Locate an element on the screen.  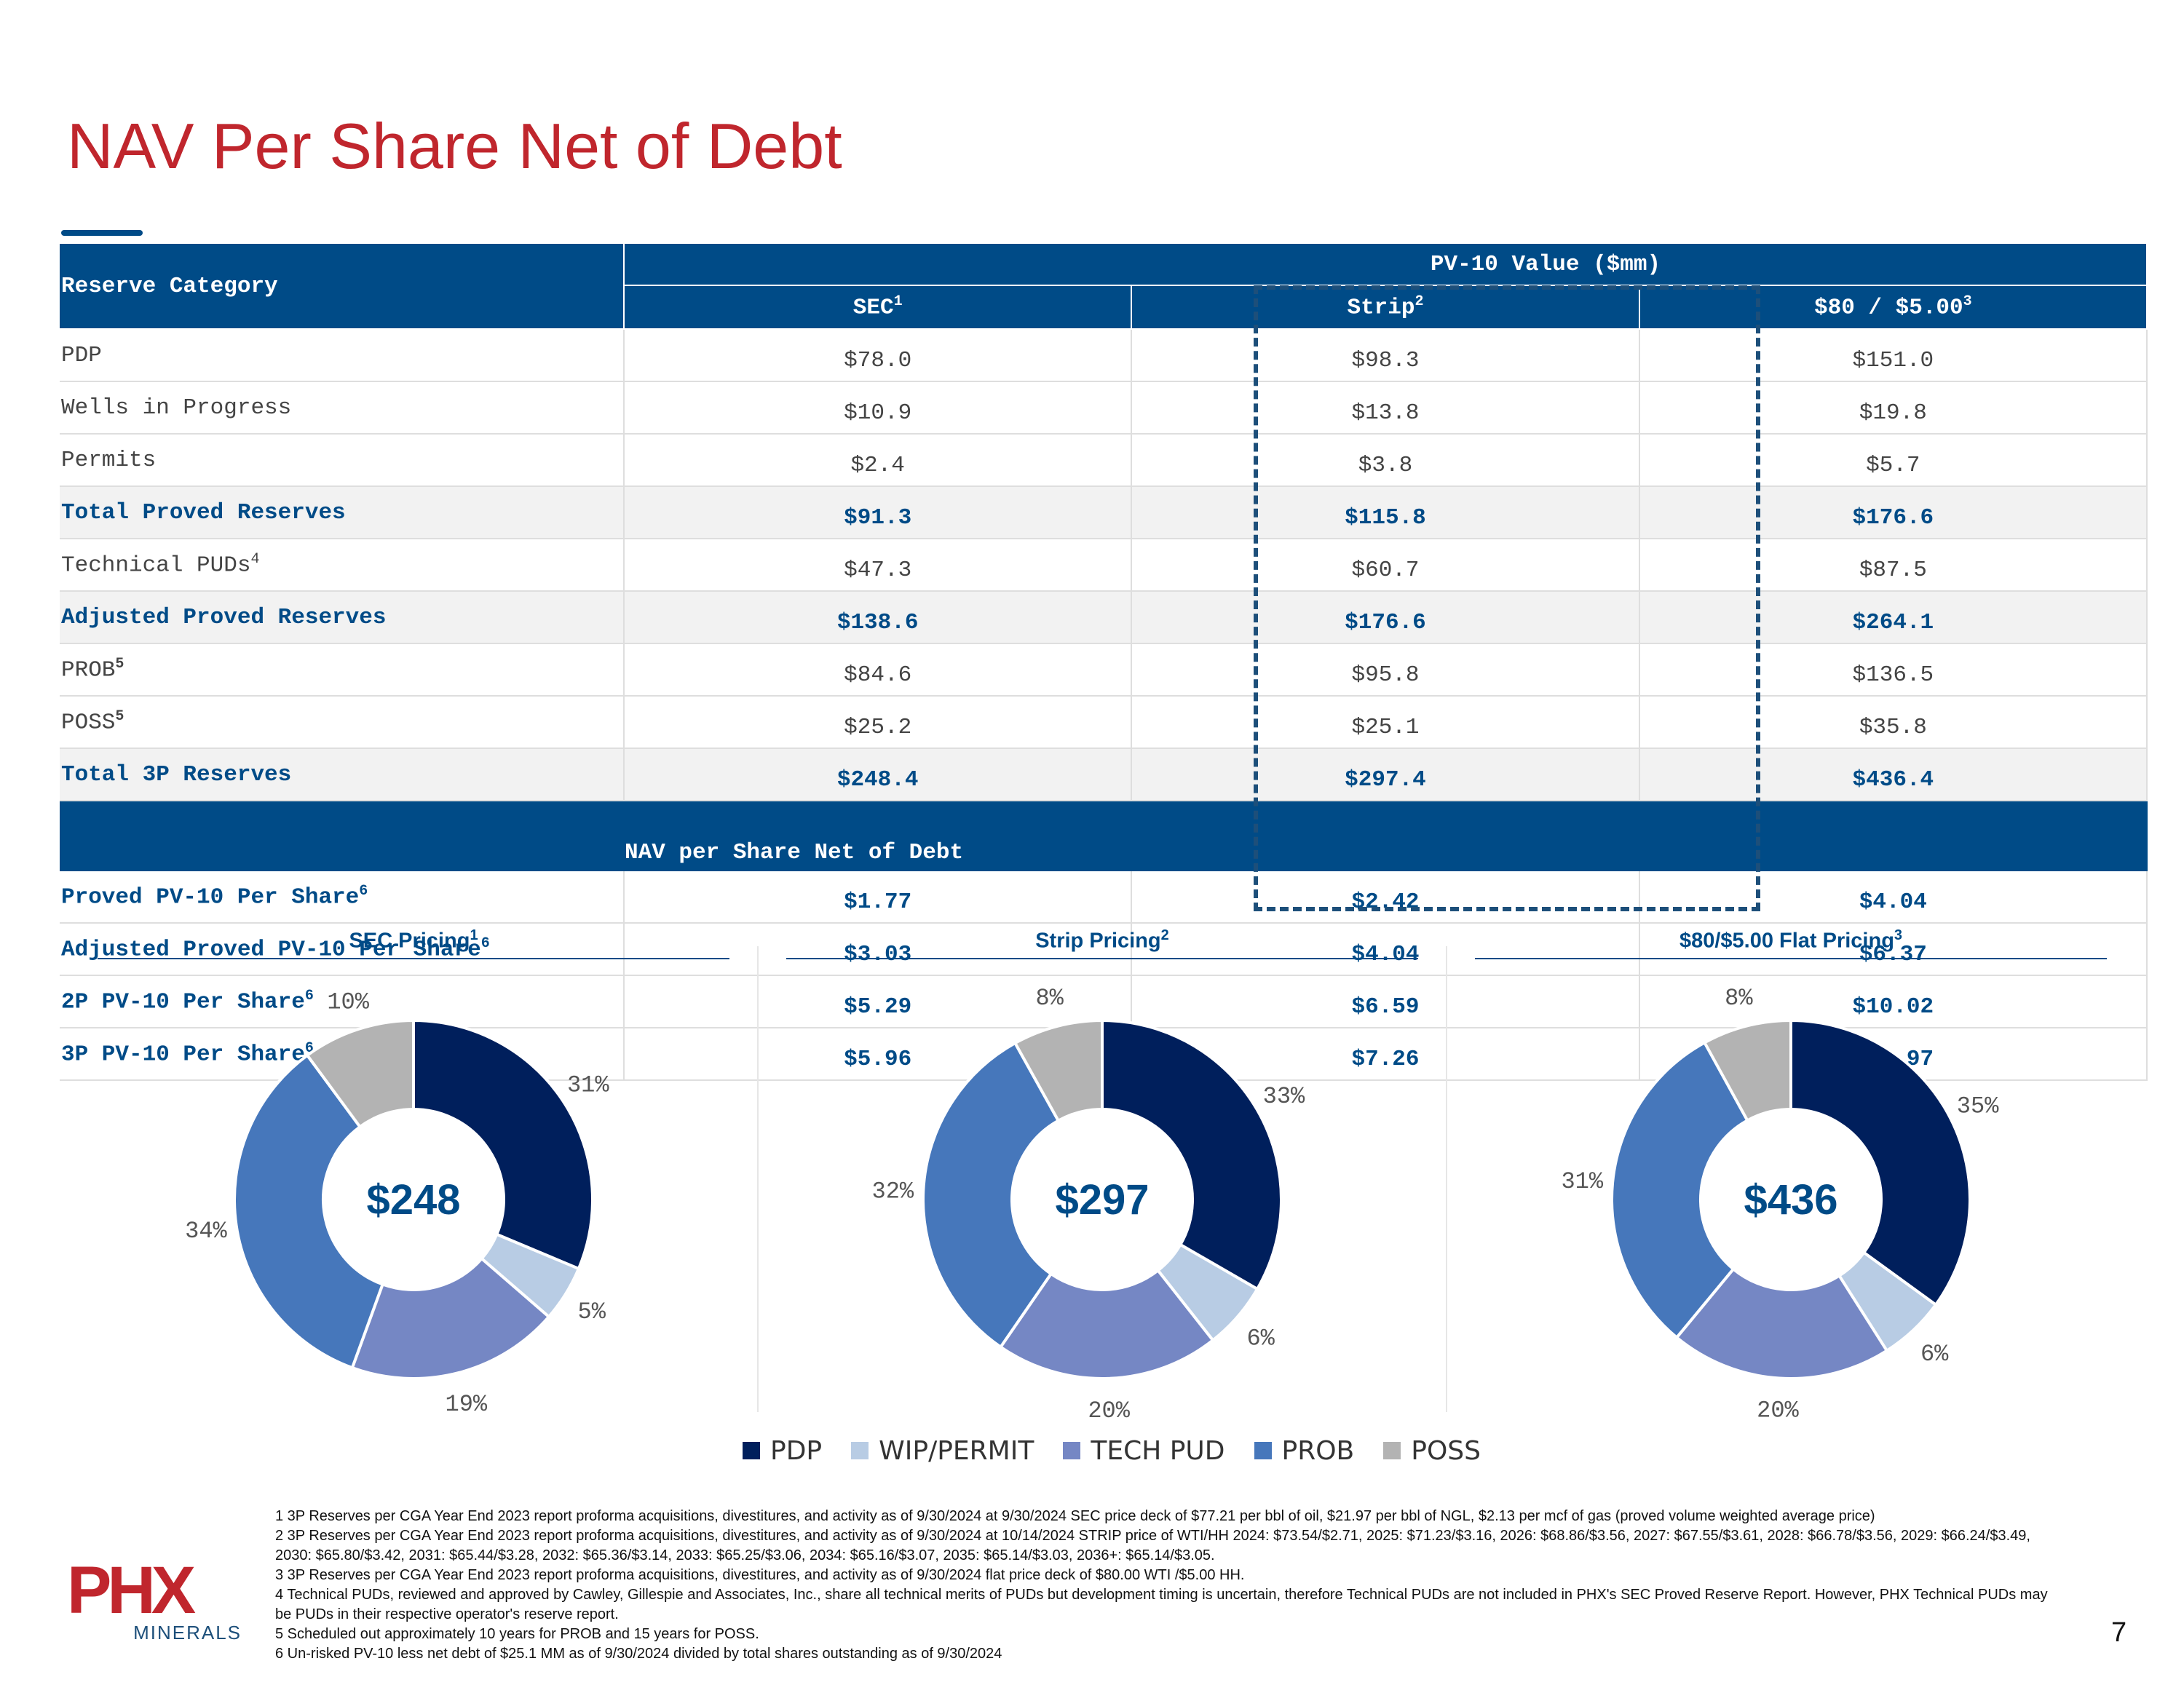
row-label: 2P PV-10 Per Share6 is located at coordinates (342, 1001).